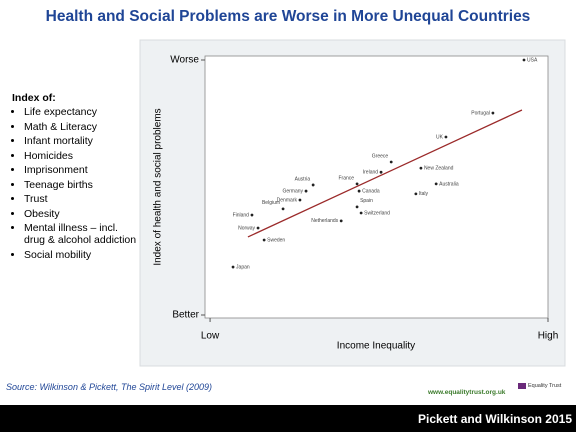 This screenshot has height=432, width=576. I want to click on point-label: Sweden, so click(276, 240).